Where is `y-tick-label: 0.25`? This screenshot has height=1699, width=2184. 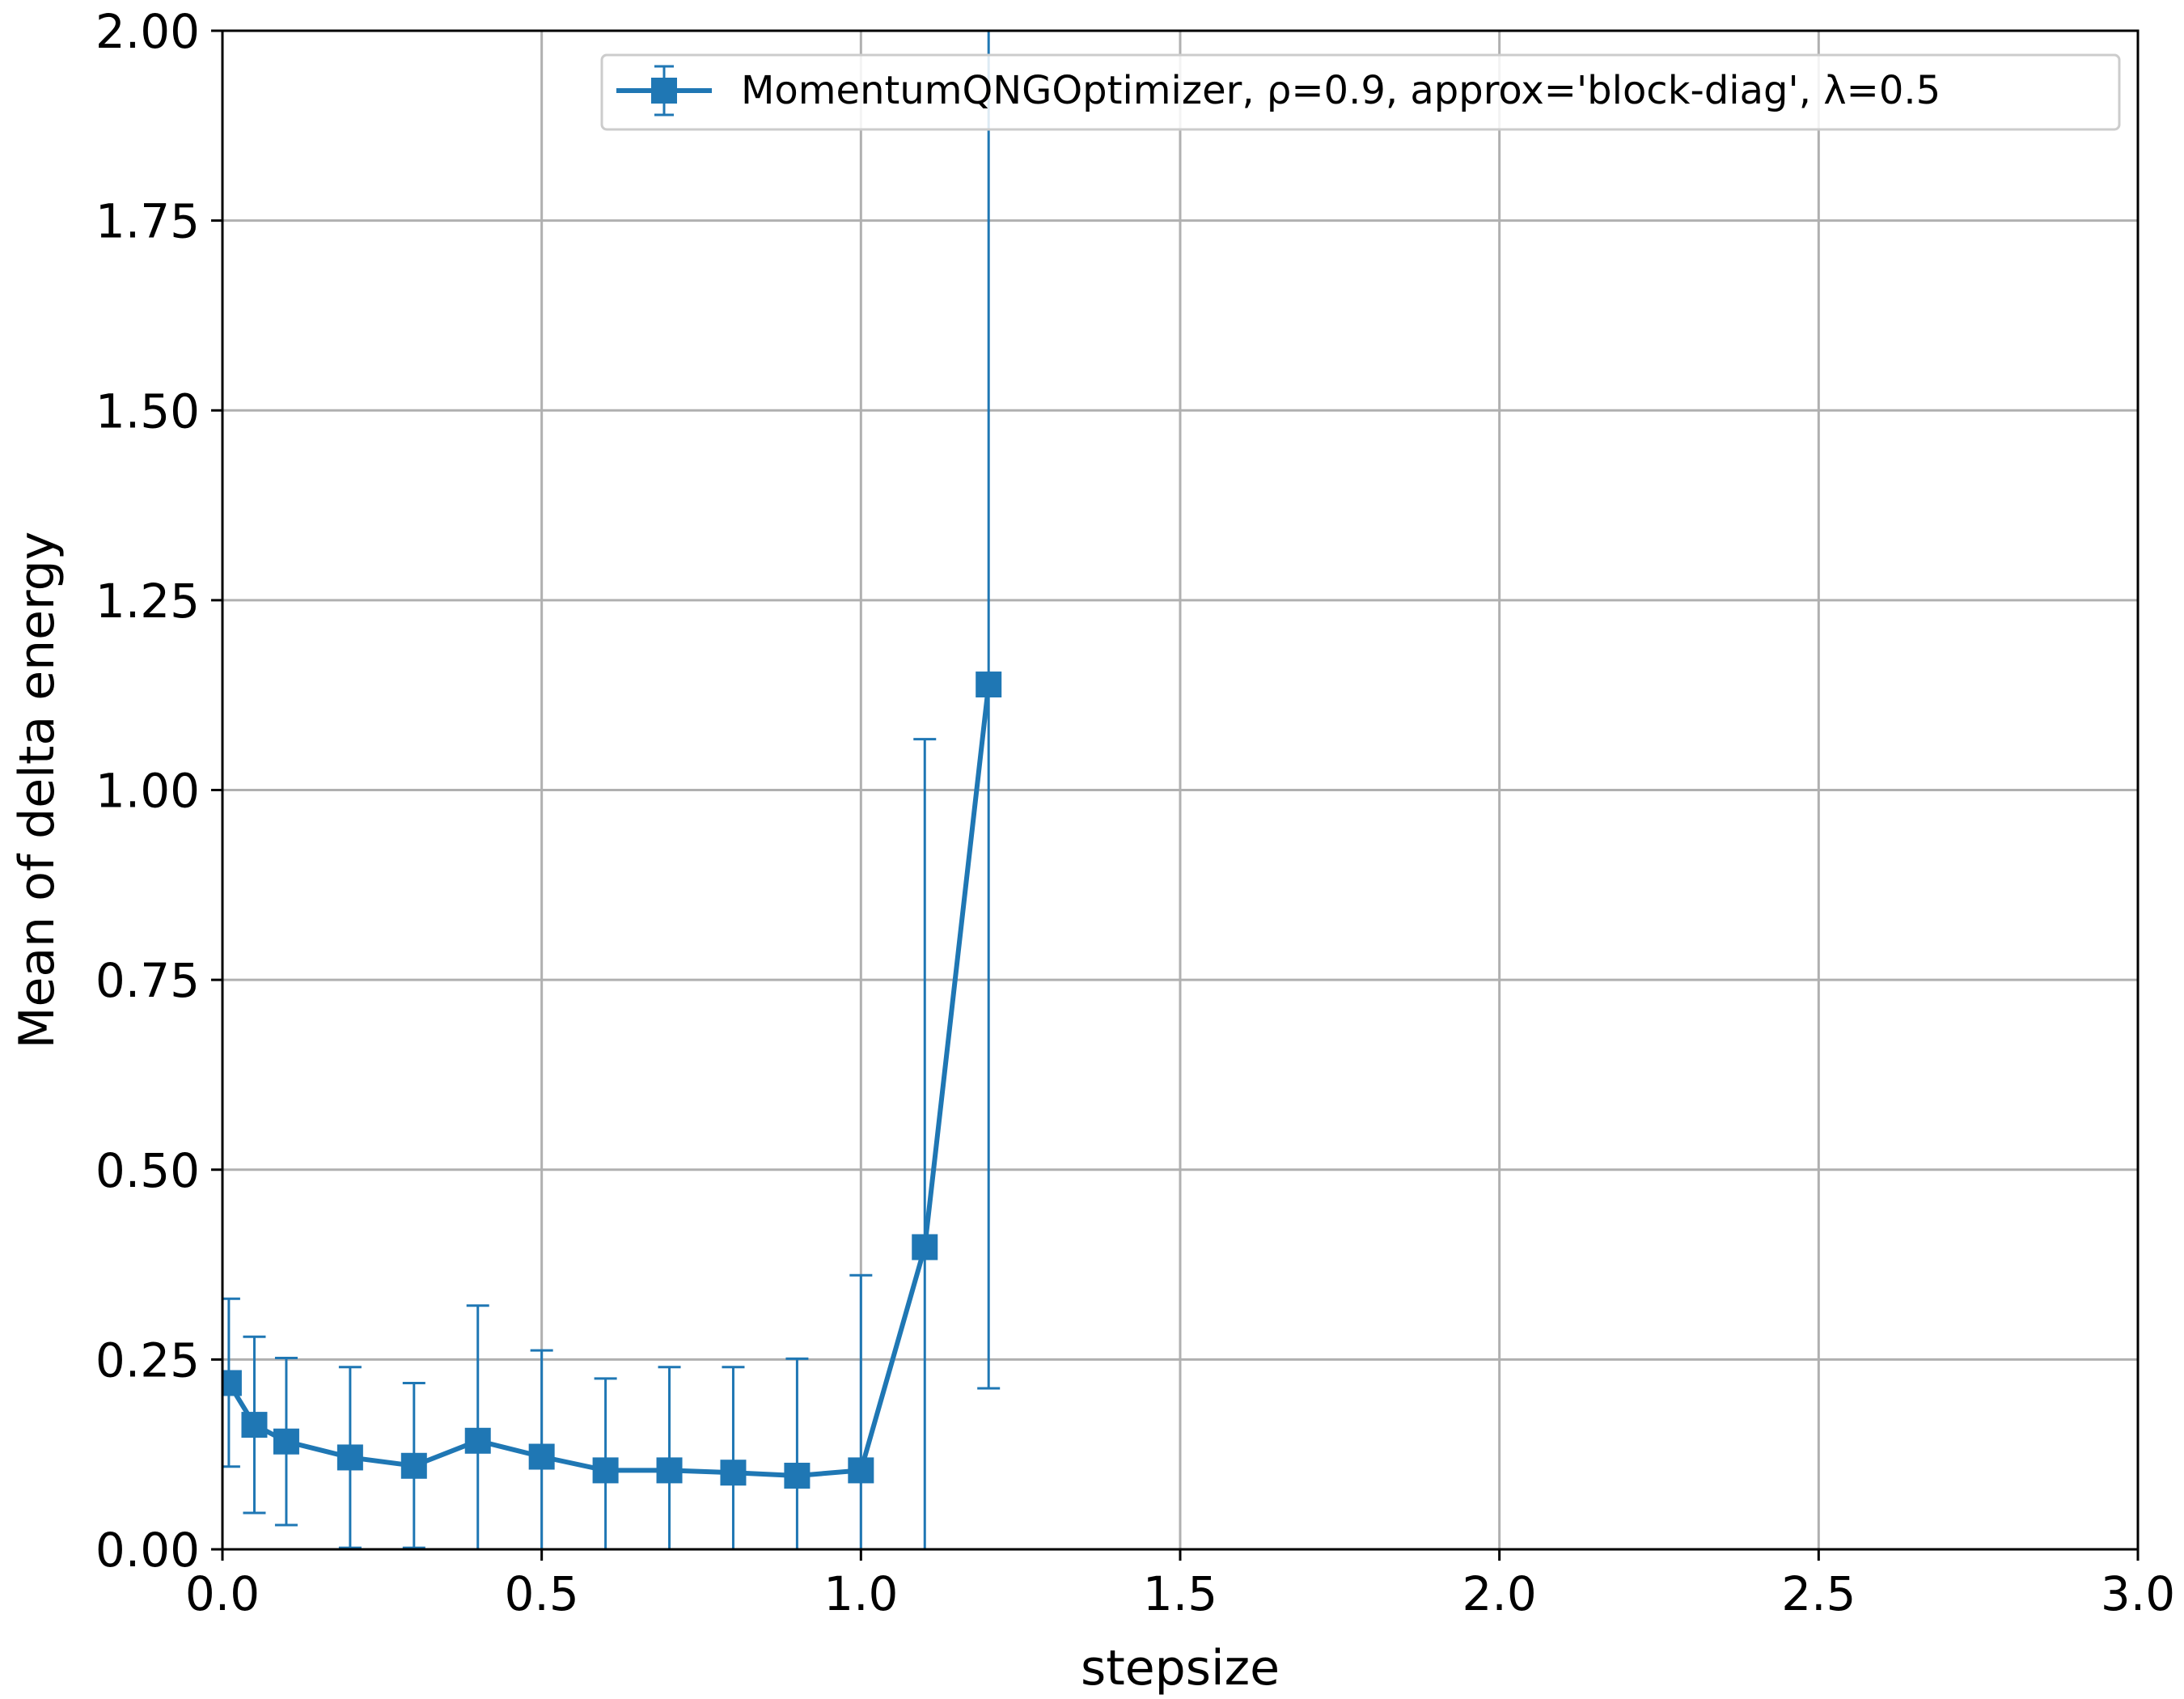 y-tick-label: 0.25 is located at coordinates (147, 1360).